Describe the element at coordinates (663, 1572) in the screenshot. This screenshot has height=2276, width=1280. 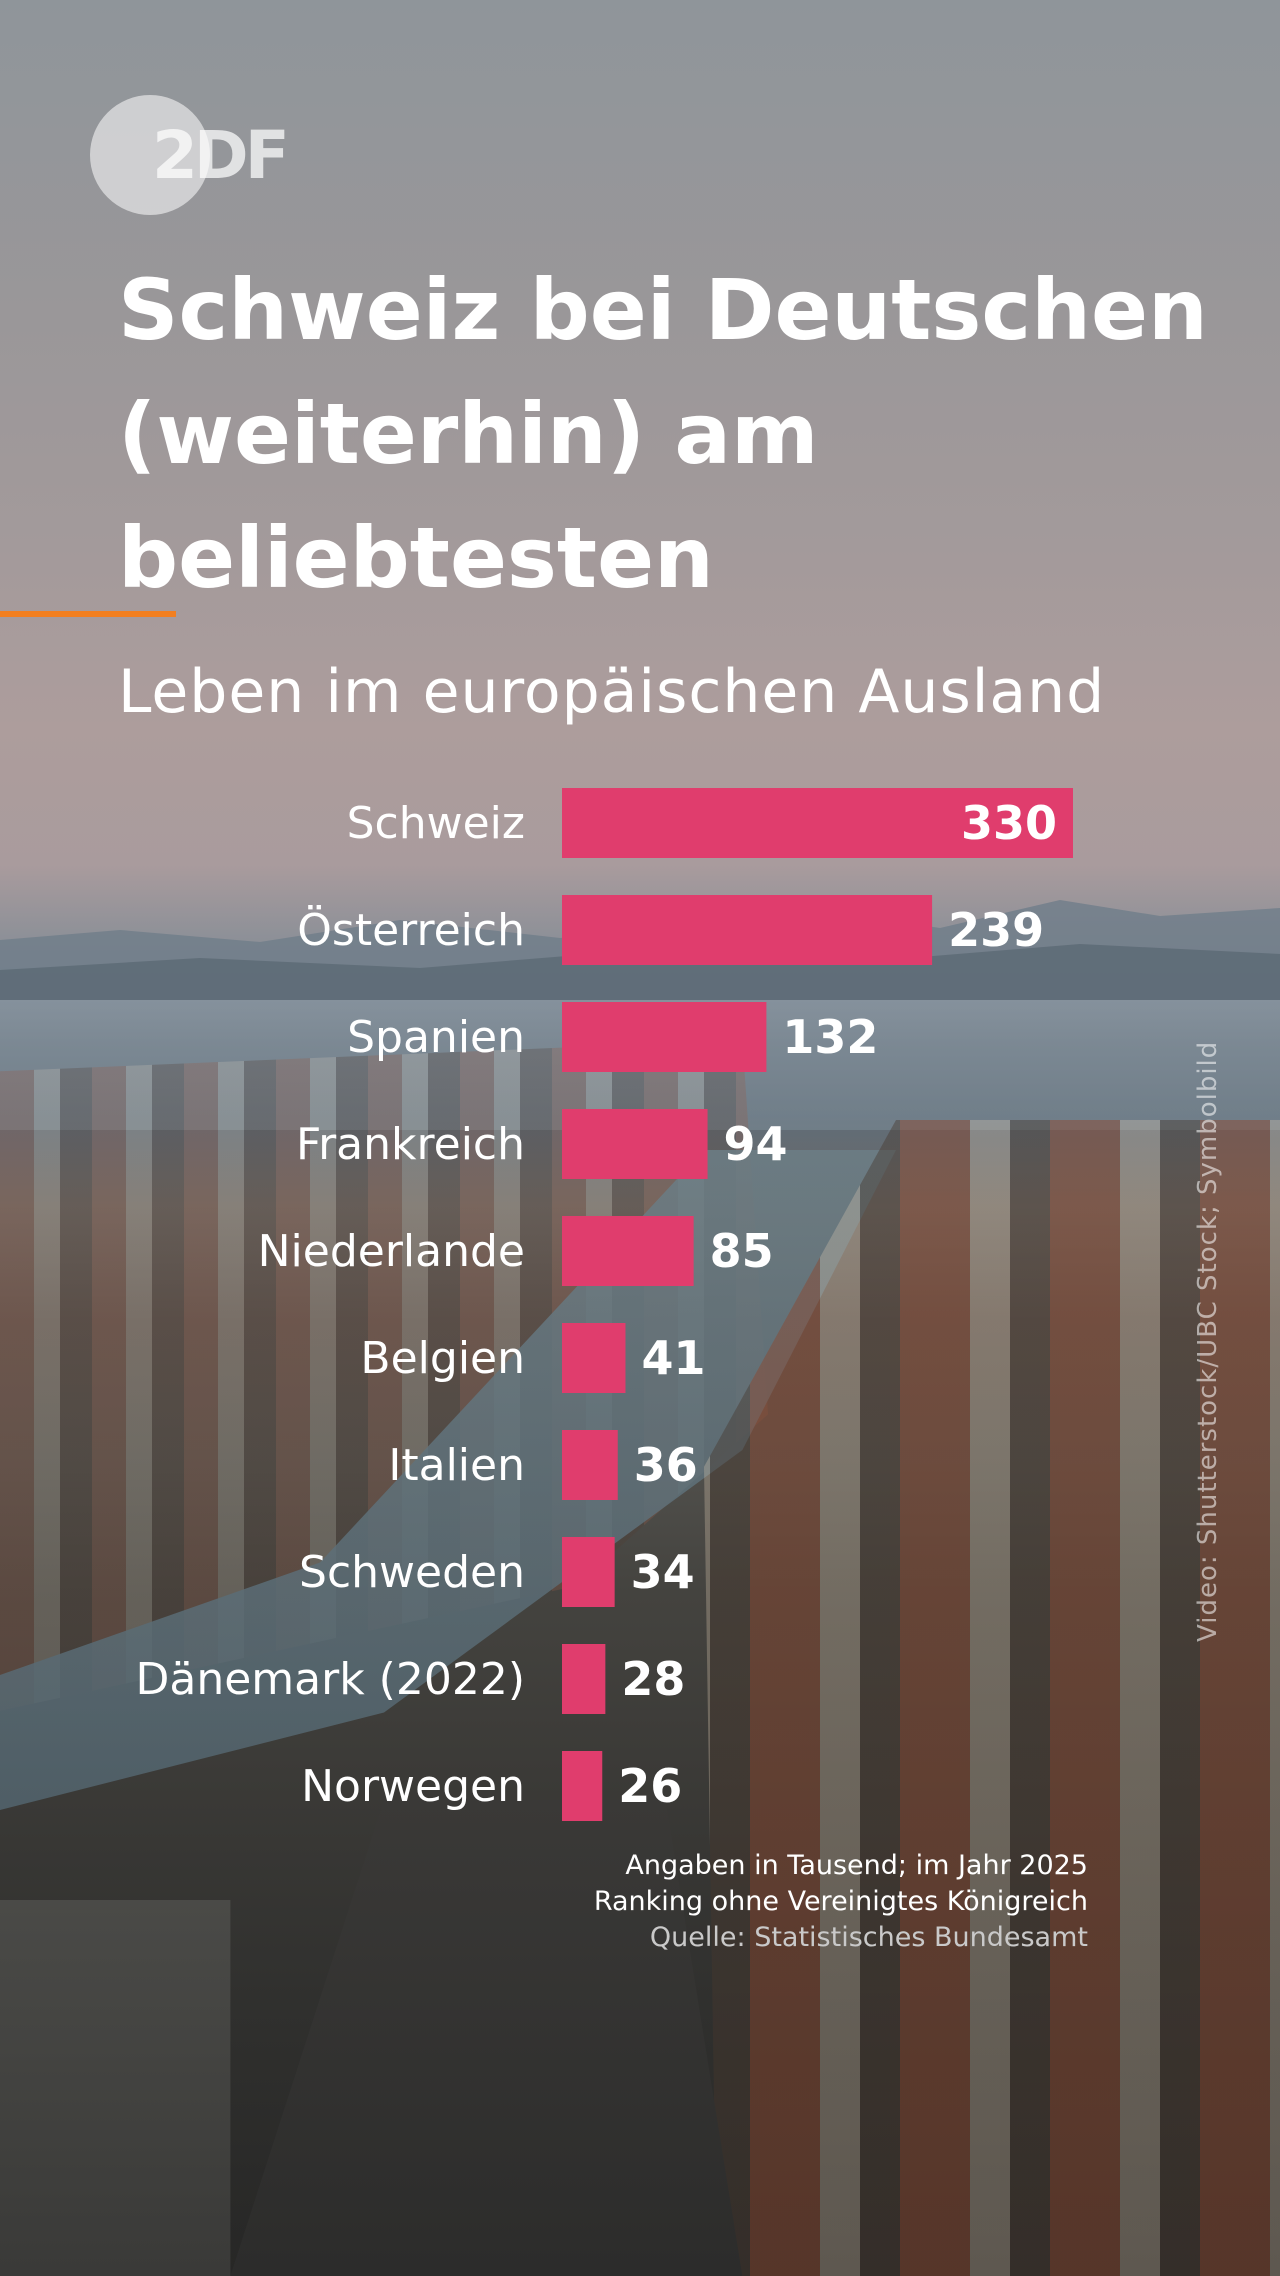
I see `value-label: 34` at that location.